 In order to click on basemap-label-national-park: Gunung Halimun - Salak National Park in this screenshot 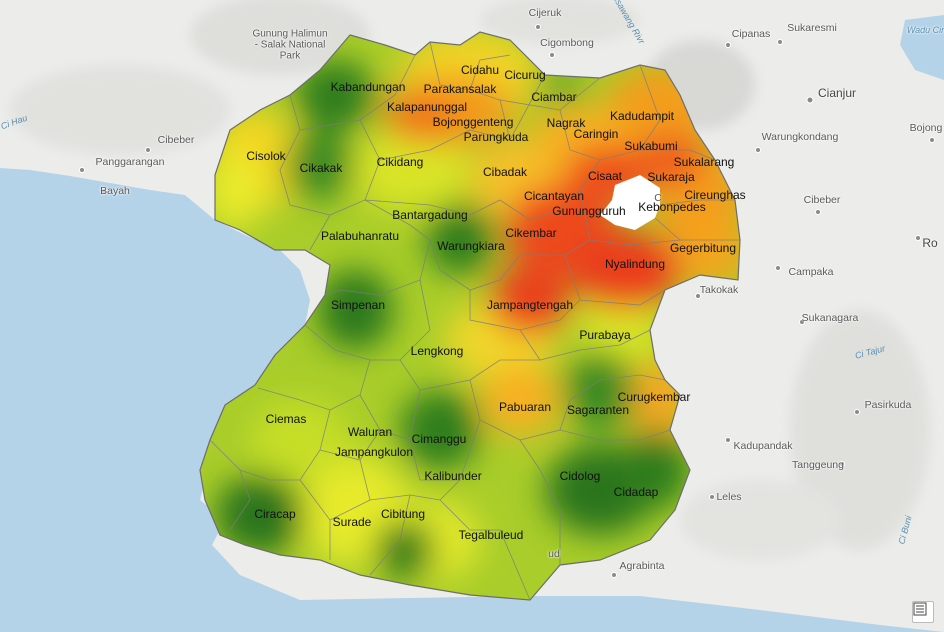, I will do `click(290, 45)`.